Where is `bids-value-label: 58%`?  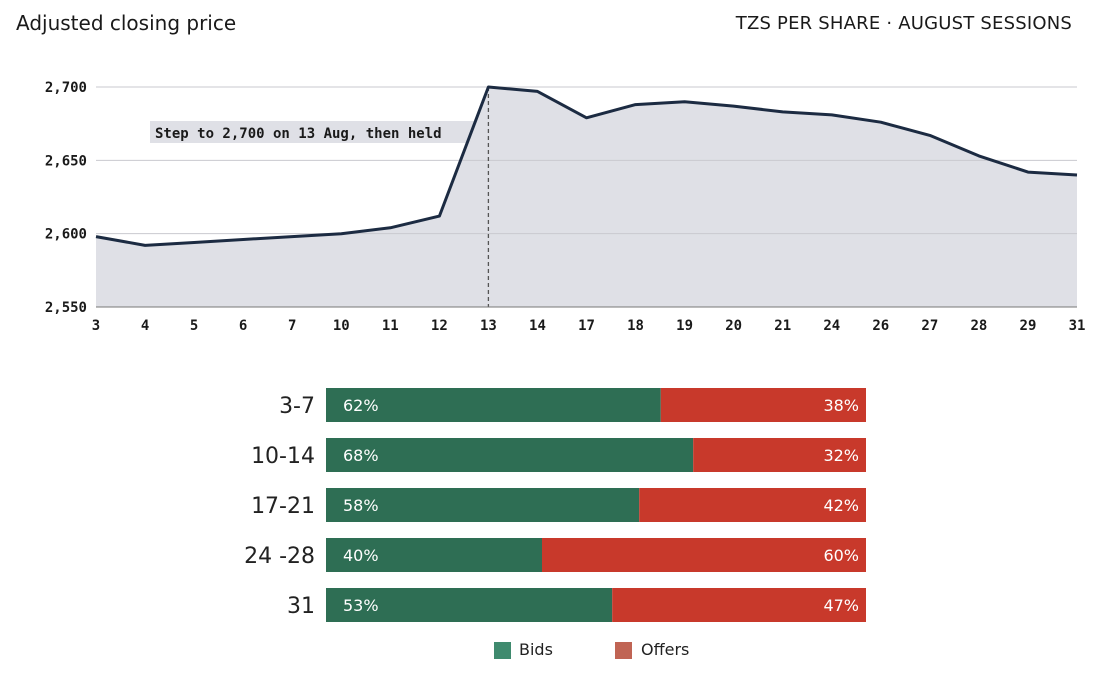 bids-value-label: 58% is located at coordinates (361, 505).